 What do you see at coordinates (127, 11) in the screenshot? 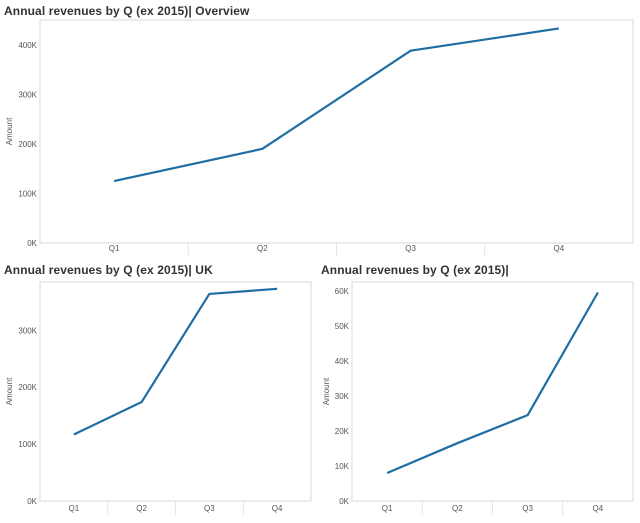
I see `chart-title-overview: Annual revenues by Q (ex 2015)| Overview` at bounding box center [127, 11].